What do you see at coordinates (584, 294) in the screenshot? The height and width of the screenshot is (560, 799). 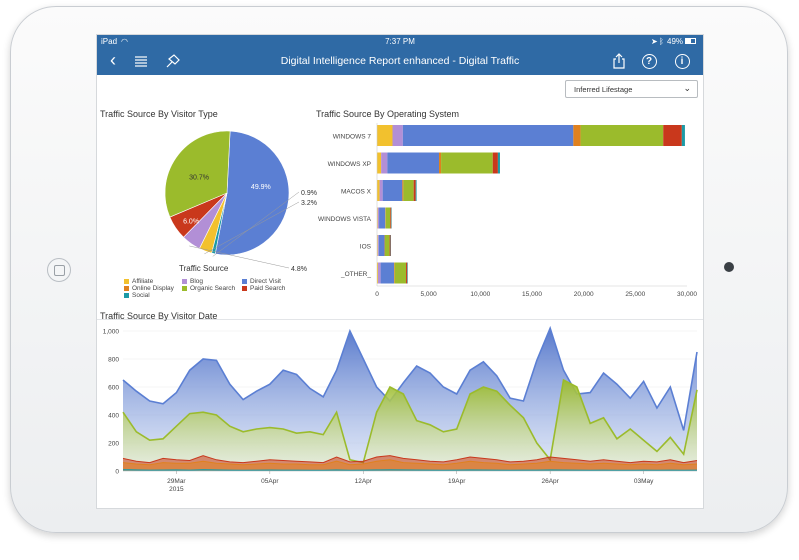 I see `bar-x-tick-label: 20,000` at bounding box center [584, 294].